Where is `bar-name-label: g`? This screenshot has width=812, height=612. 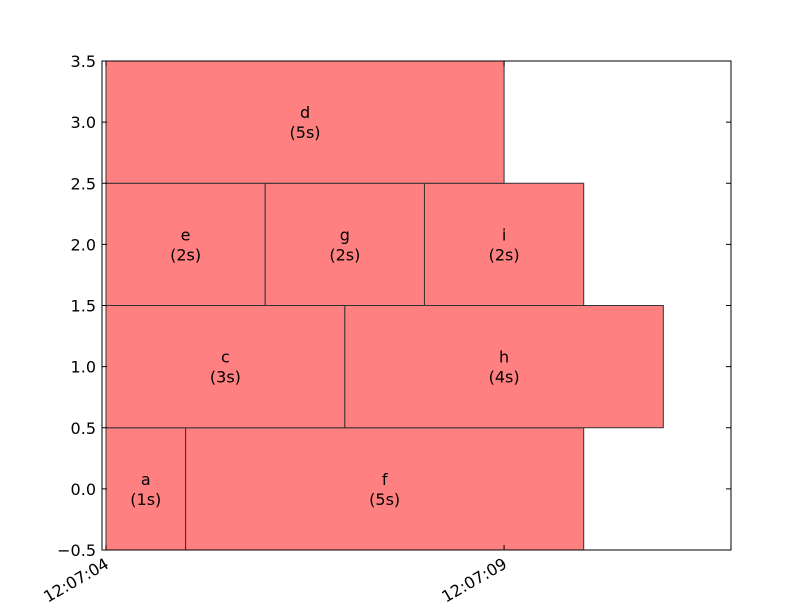
bar-name-label: g is located at coordinates (345, 234).